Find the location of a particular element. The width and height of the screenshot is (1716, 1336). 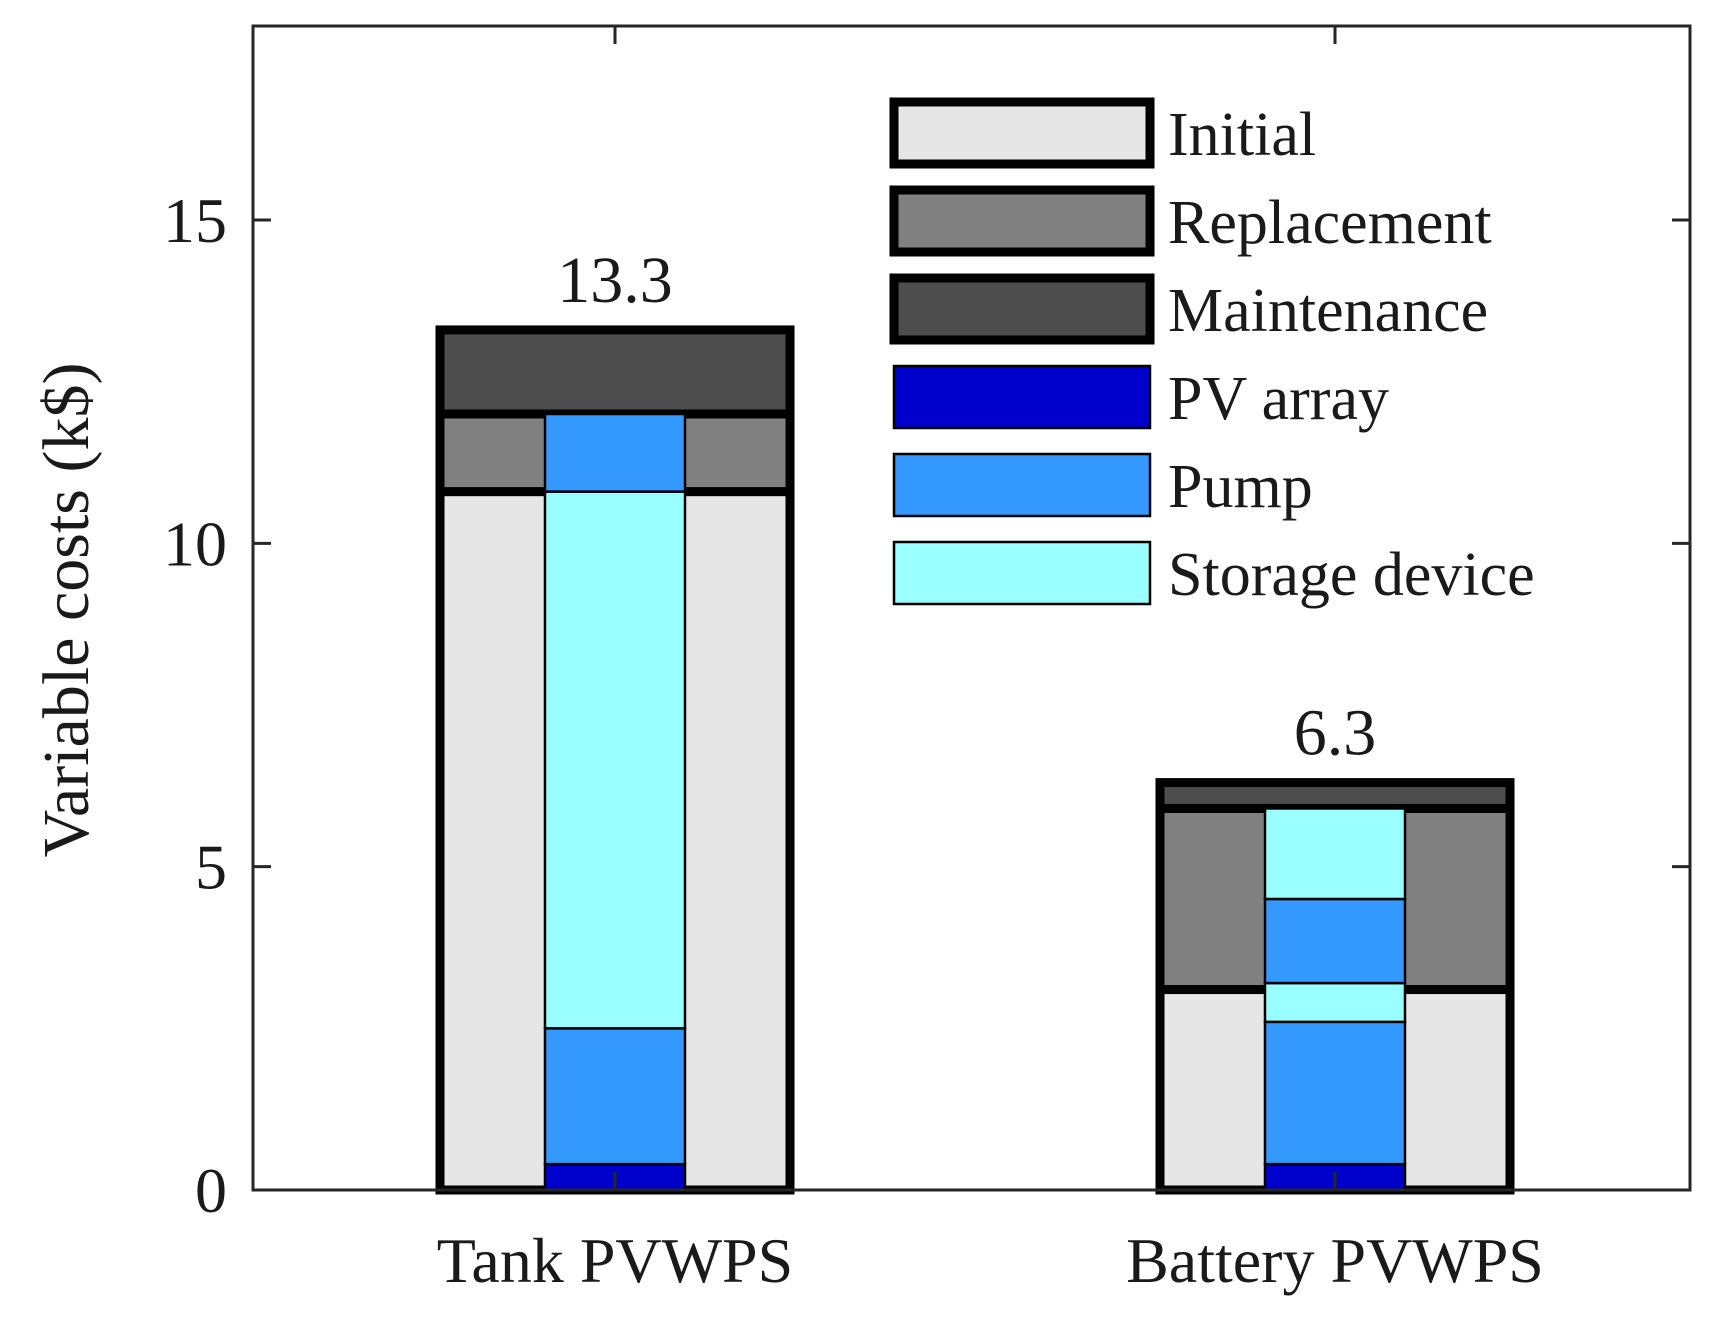

legend-label-storage-device: Storage device is located at coordinates (1351, 575).